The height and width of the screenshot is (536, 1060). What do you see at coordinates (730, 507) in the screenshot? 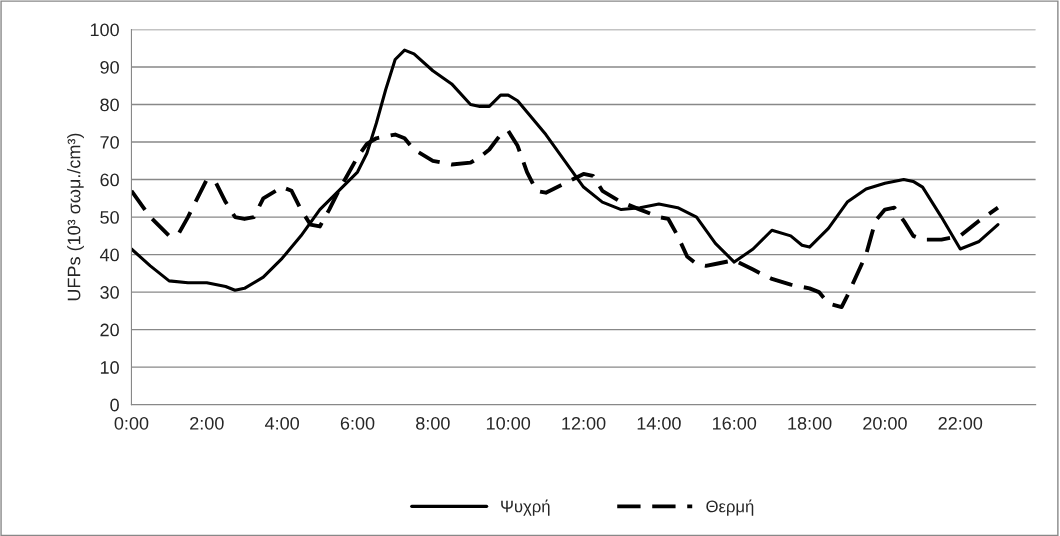
I see `legend-label: Θερμή` at bounding box center [730, 507].